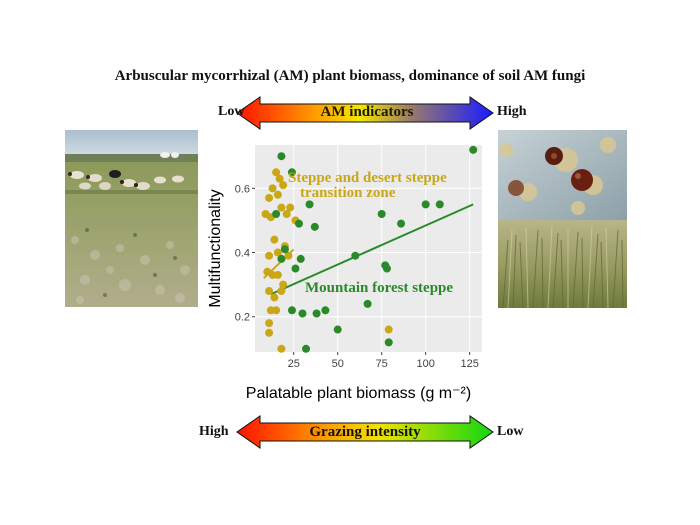  Describe the element at coordinates (367, 178) in the screenshot. I see `series-label-steppe-line1: Steppe and desert steppe` at that location.